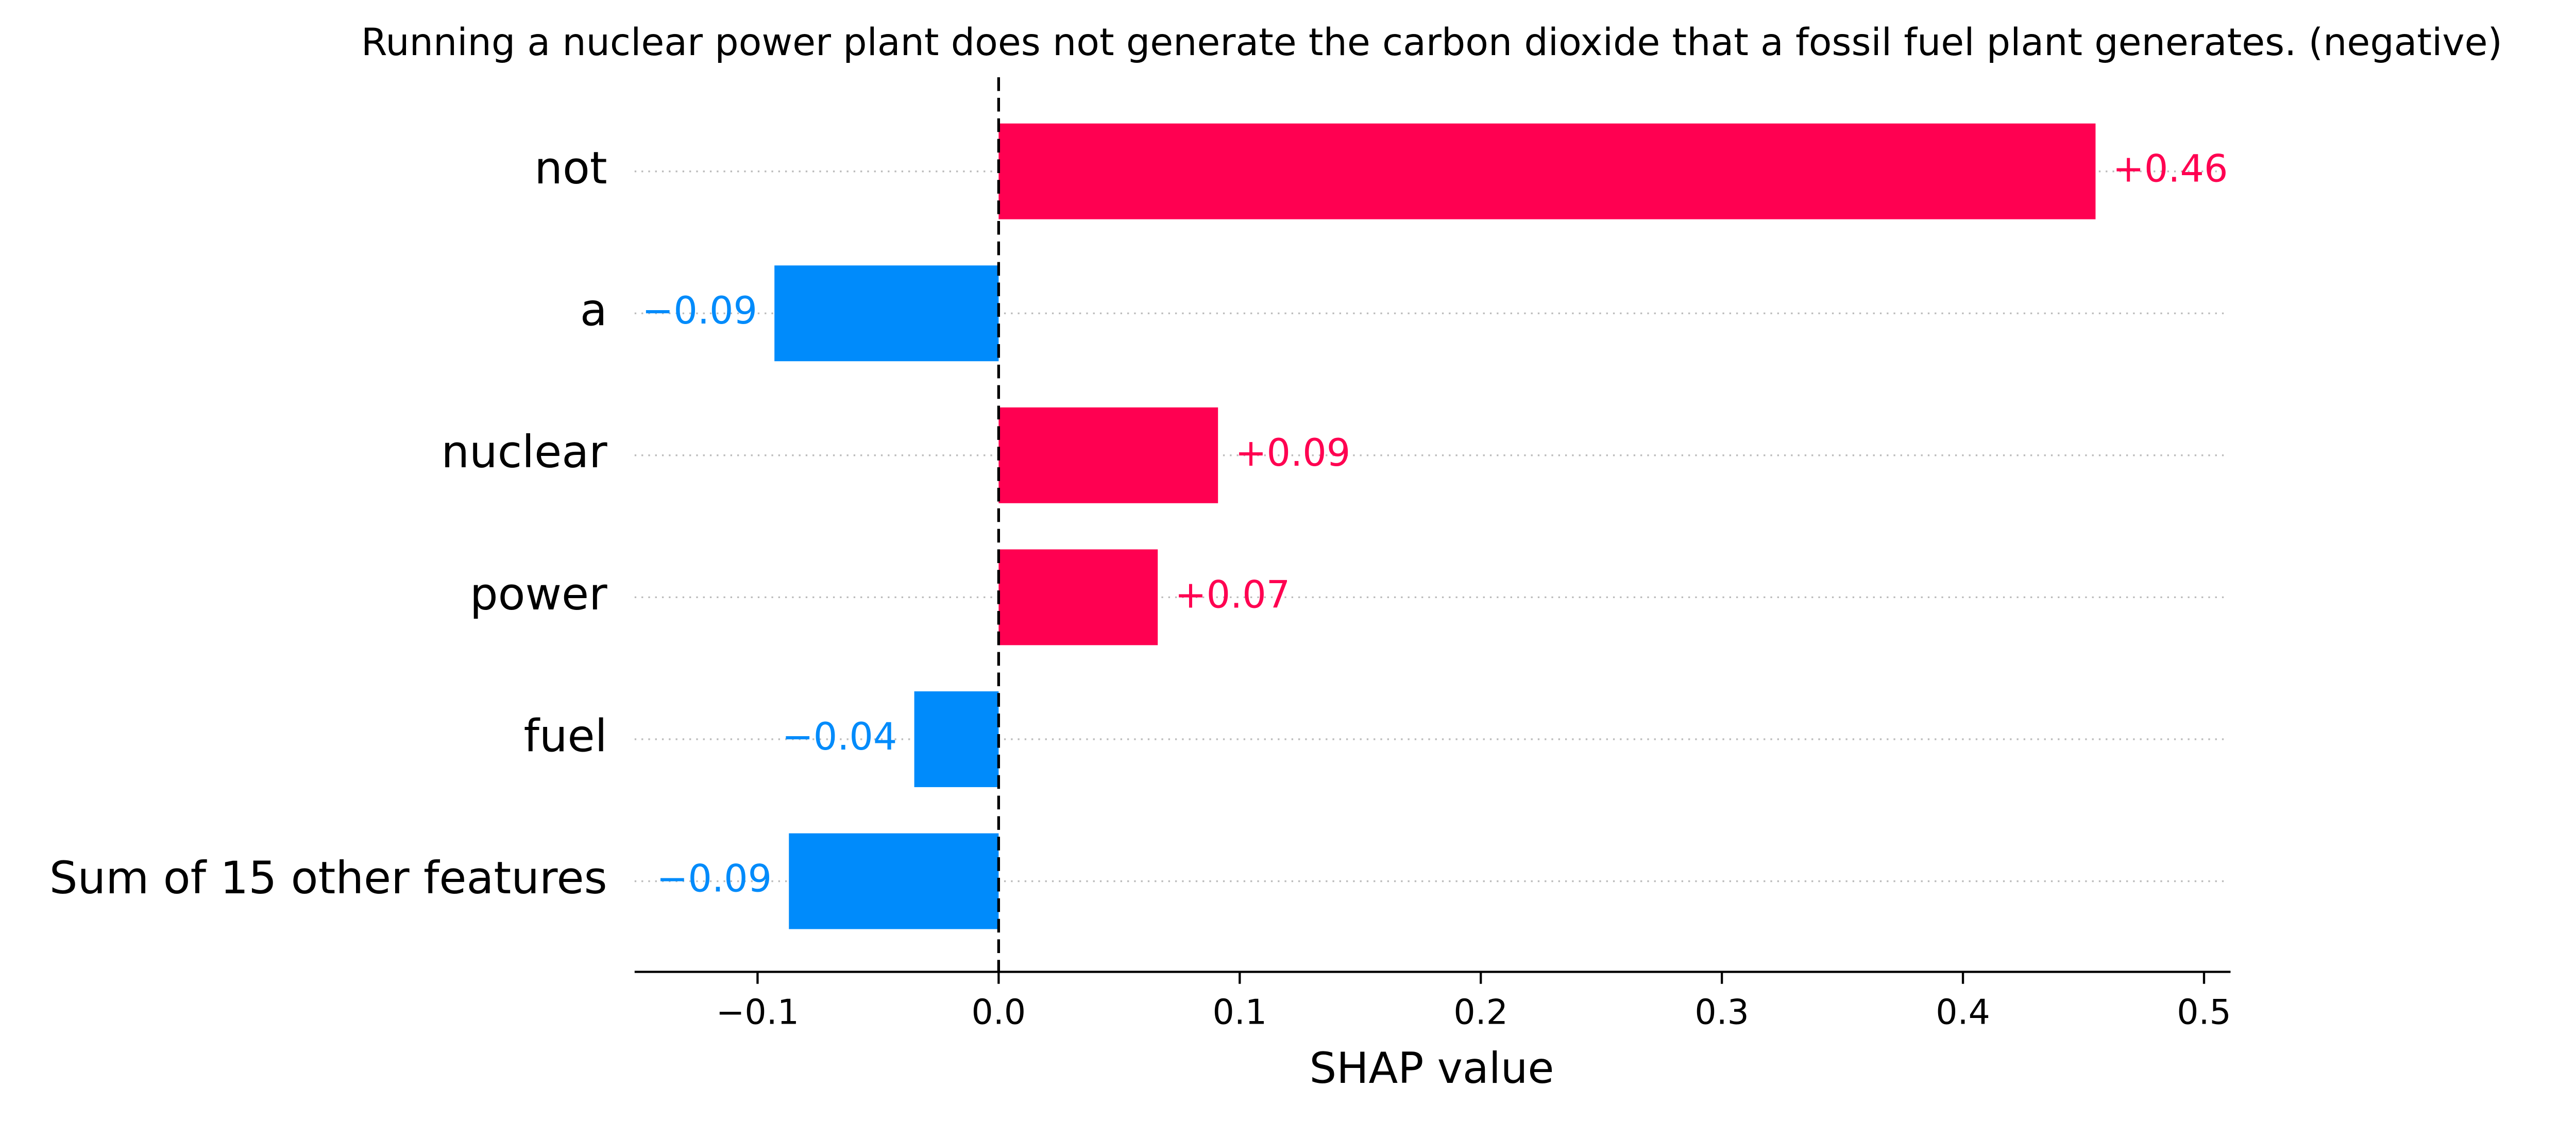  What do you see at coordinates (1963, 1012) in the screenshot?
I see `x-tick-label: 0.4` at bounding box center [1963, 1012].